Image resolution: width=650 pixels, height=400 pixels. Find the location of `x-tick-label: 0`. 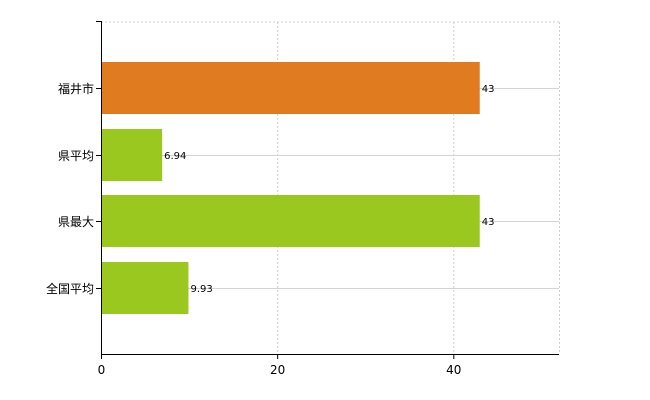

x-tick-label: 0 is located at coordinates (102, 370).